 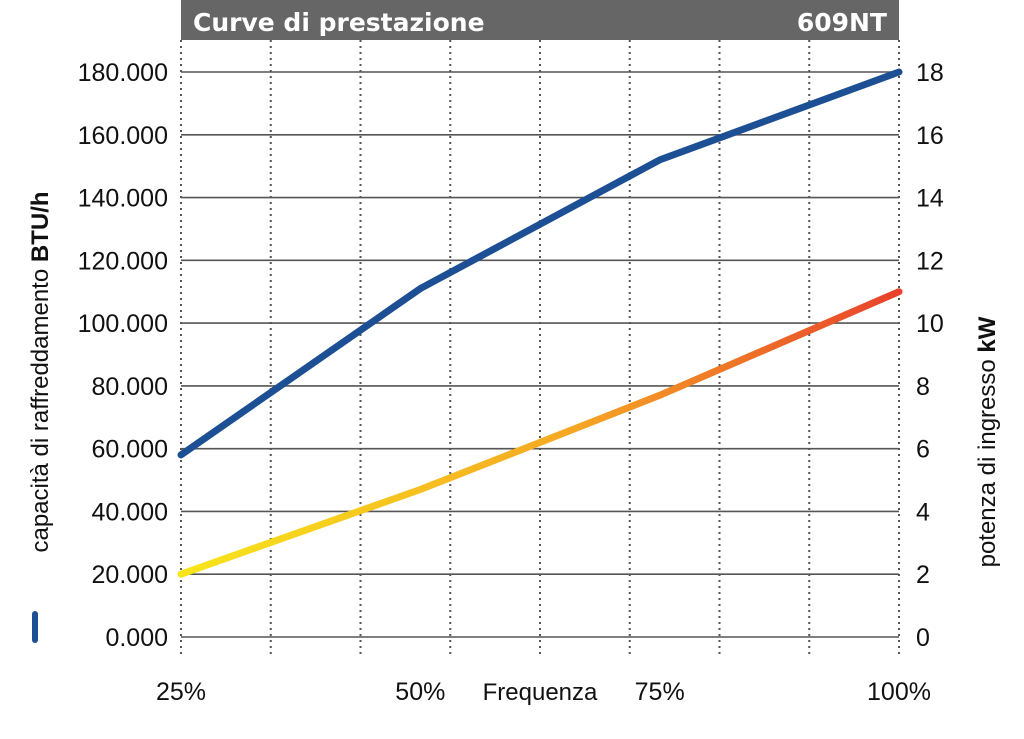 What do you see at coordinates (130, 575) in the screenshot?
I see `left-axis-tick-label: 20.000` at bounding box center [130, 575].